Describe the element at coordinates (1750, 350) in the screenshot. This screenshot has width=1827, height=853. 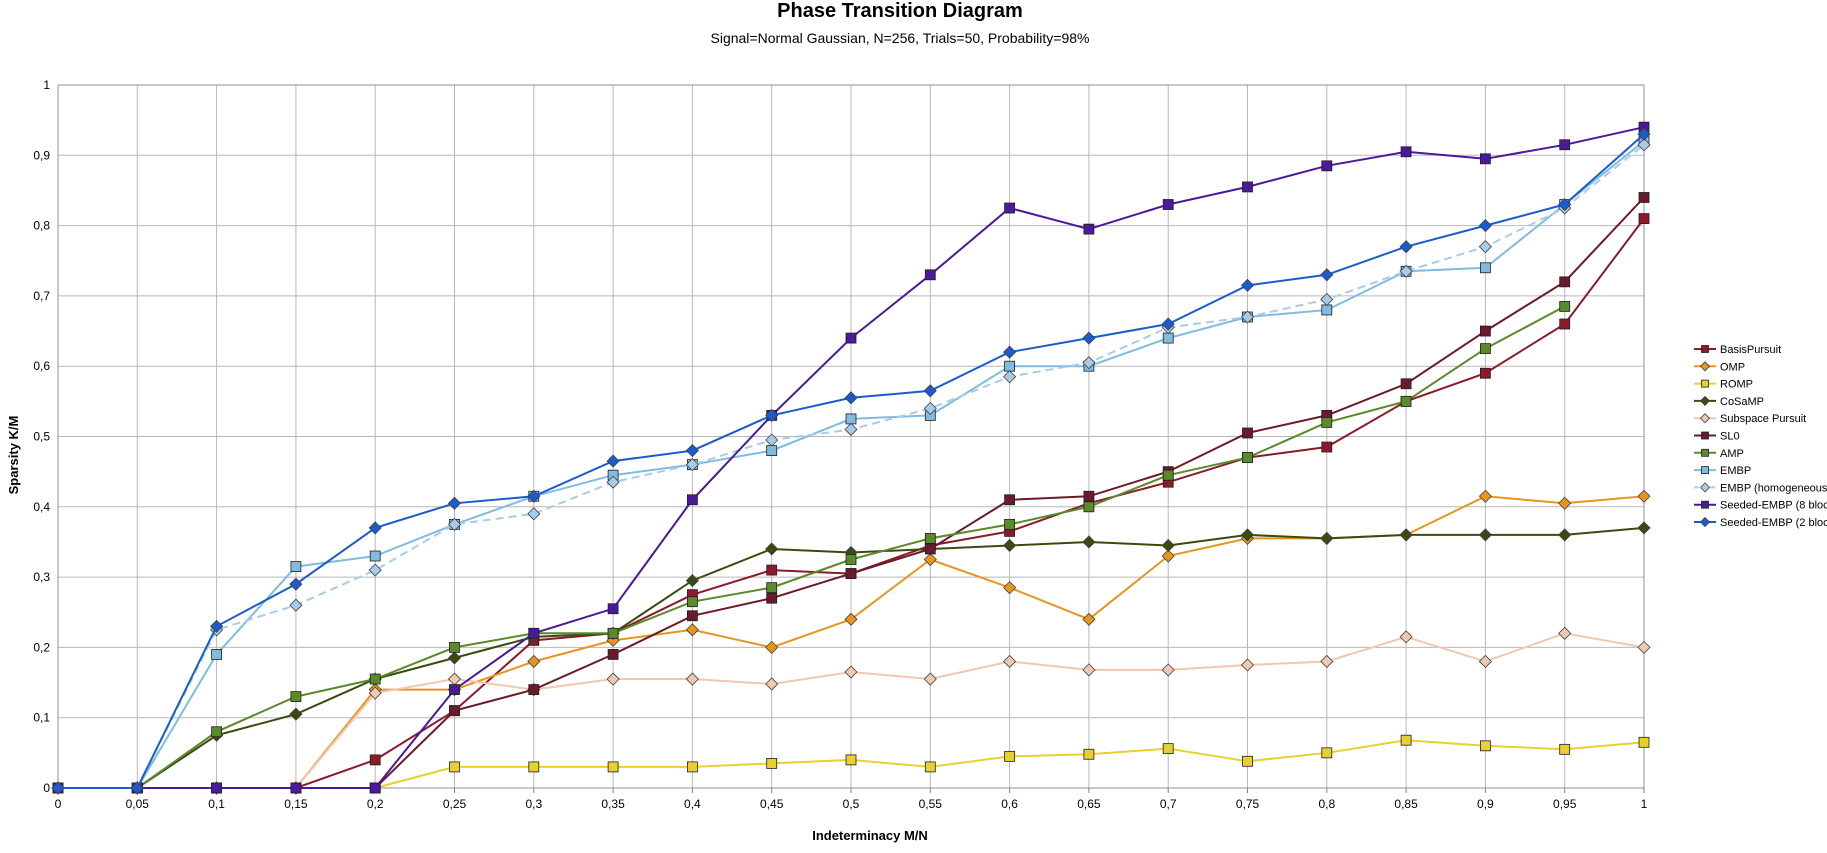
I see `legend-label: BasisPursuit` at that location.